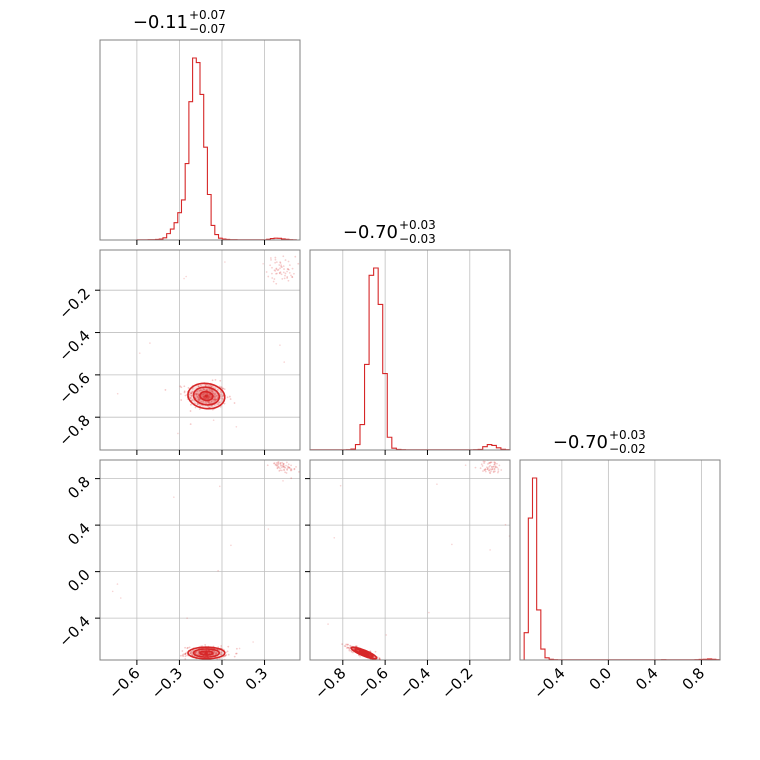 Image resolution: width=760 pixels, height=760 pixels. What do you see at coordinates (417, 239) in the screenshot?
I see `title-lower-error: −0.03` at bounding box center [417, 239].